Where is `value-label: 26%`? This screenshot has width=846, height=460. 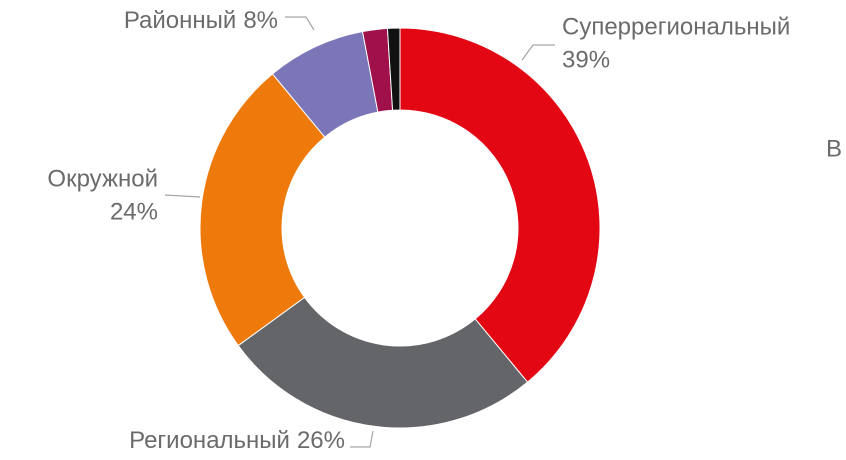 value-label: 26% is located at coordinates (321, 440).